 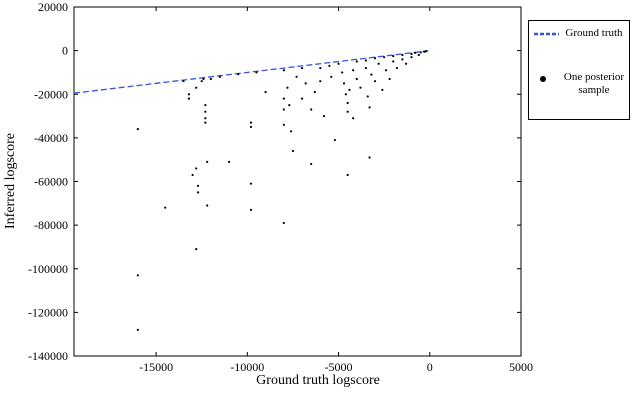 I want to click on y-tick-label: -100000, so click(x=48, y=269).